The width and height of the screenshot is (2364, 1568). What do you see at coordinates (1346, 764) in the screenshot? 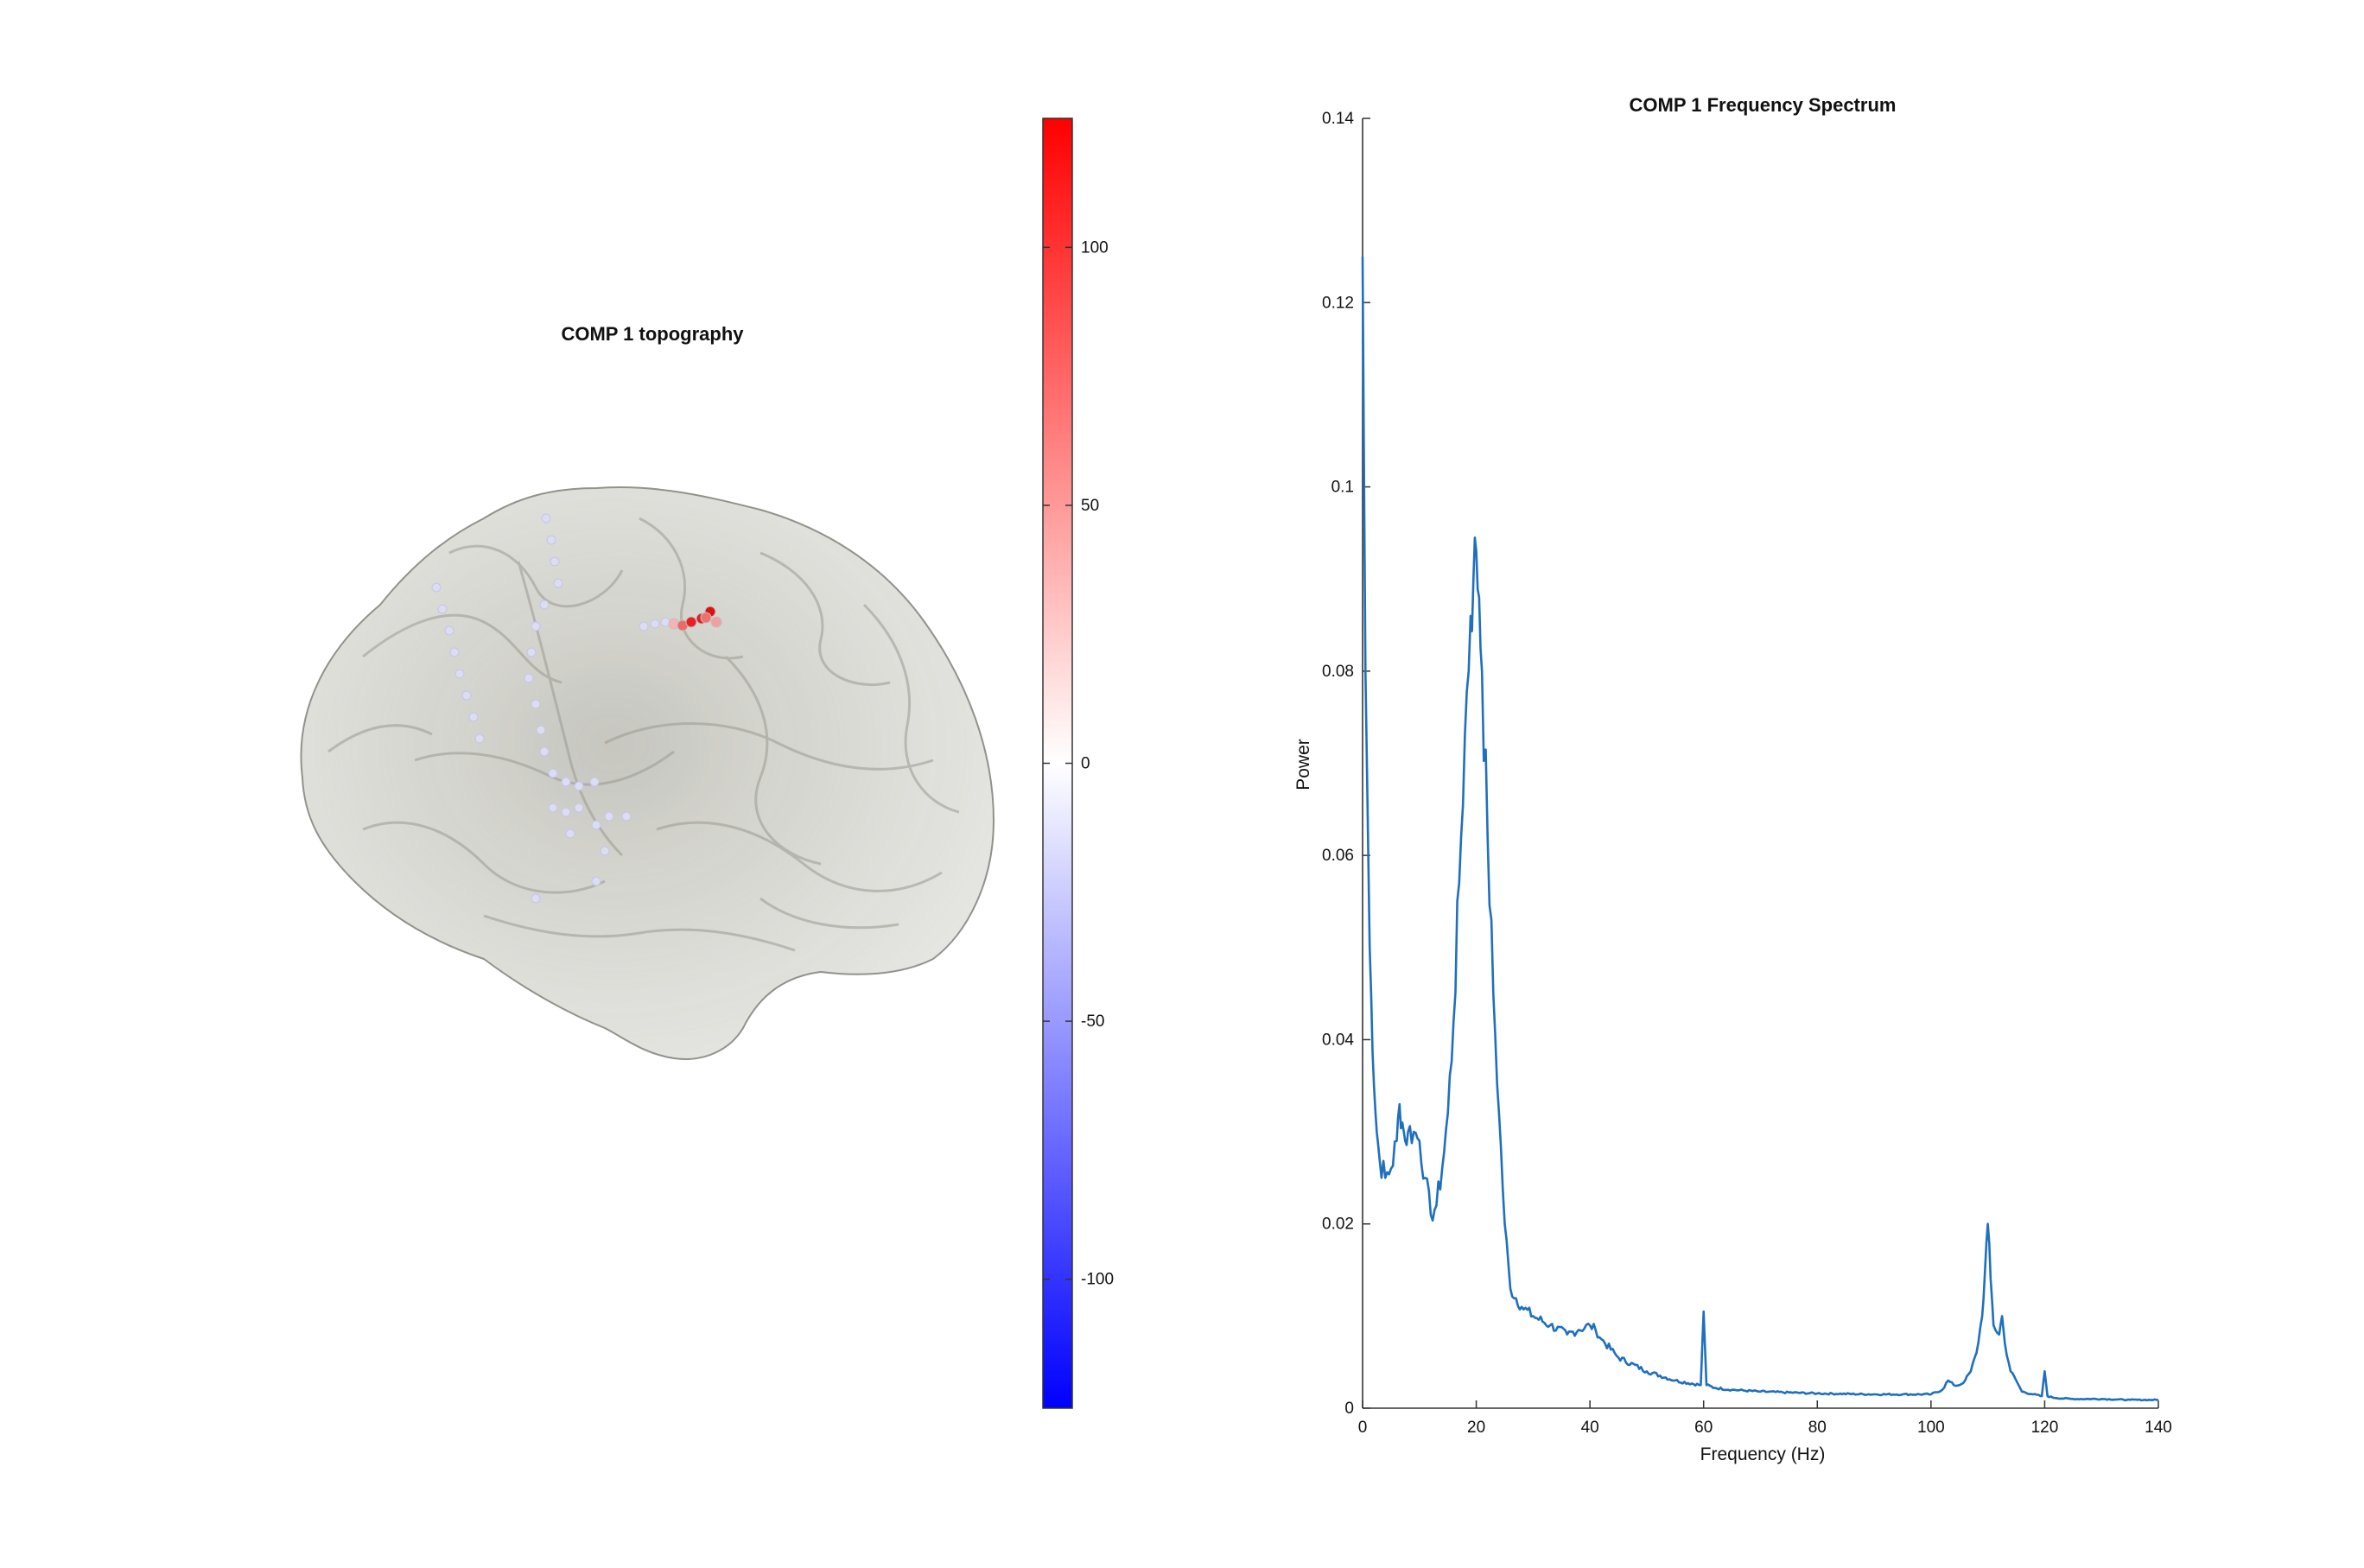
I see `y-axis-ticks: 0 0.02 0.04 0.06 0.08 0.1 0.12 0.14` at bounding box center [1346, 764].